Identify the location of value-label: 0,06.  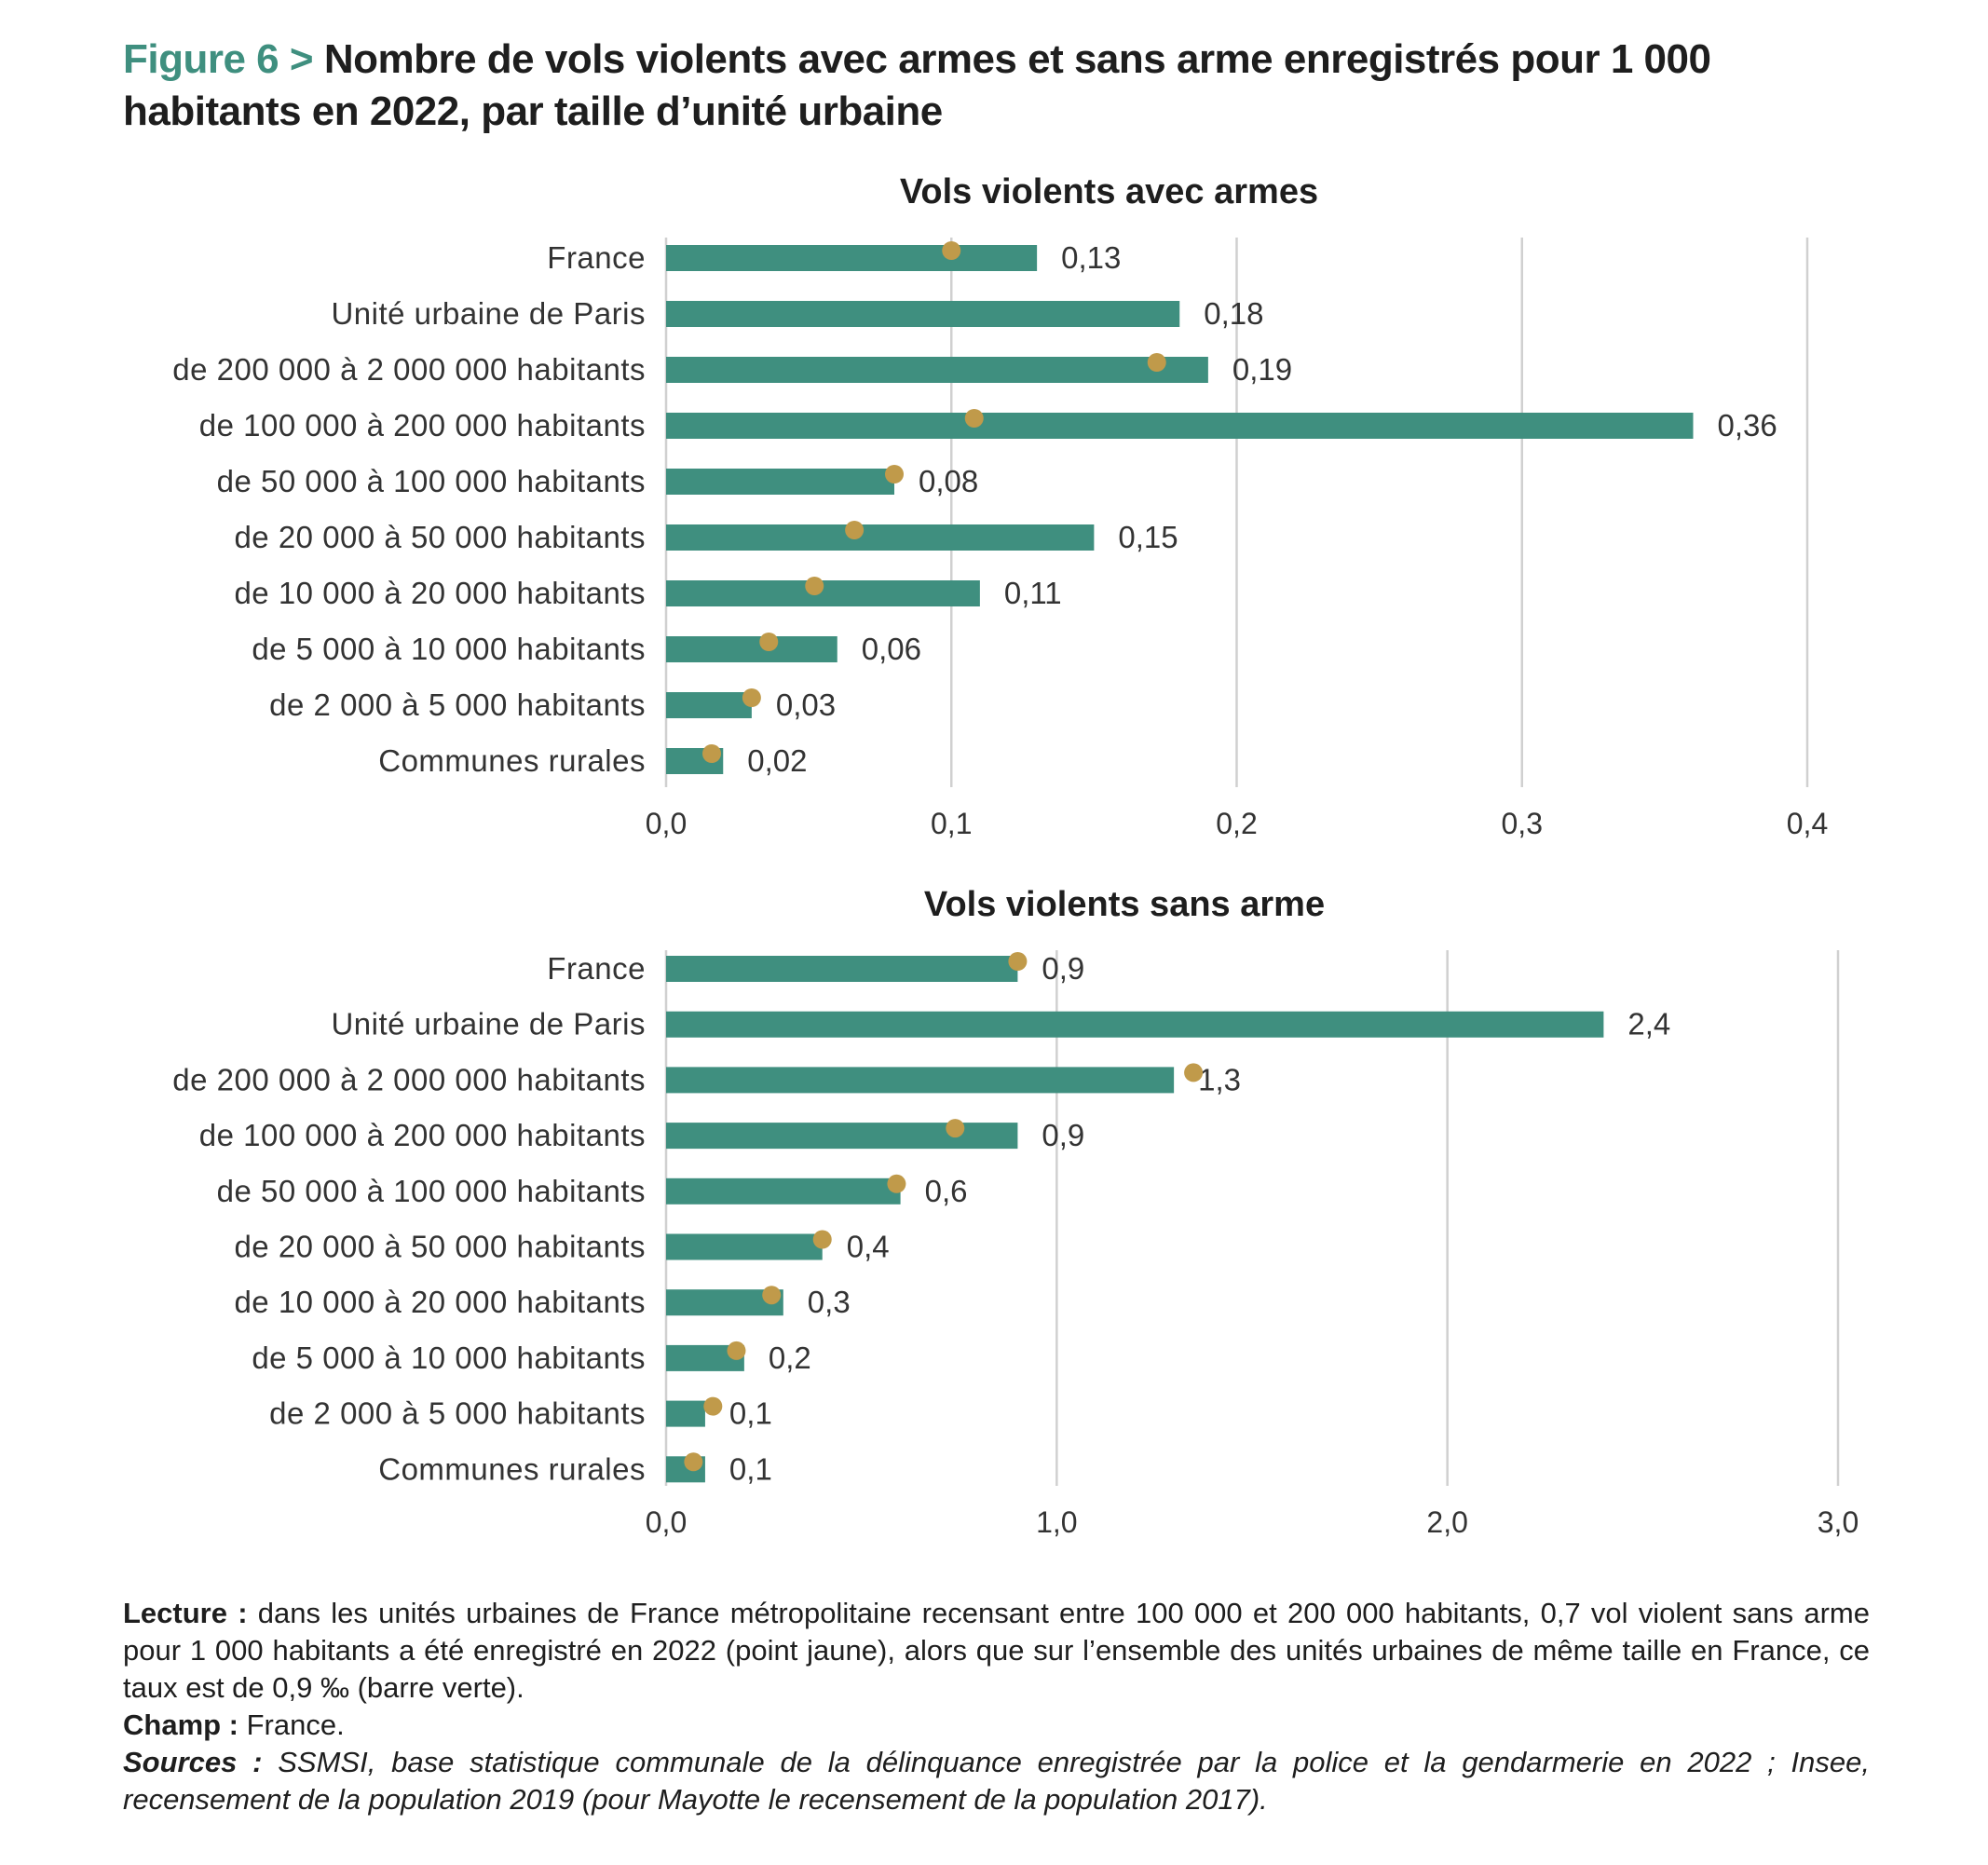
(891, 649).